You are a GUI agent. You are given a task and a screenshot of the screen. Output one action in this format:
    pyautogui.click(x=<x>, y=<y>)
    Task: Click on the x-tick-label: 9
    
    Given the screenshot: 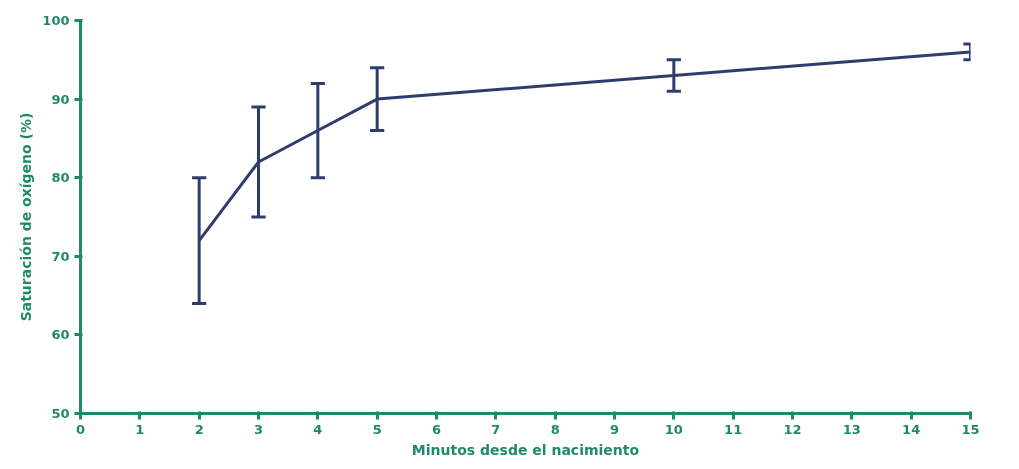 What is the action you would take?
    pyautogui.click(x=614, y=429)
    